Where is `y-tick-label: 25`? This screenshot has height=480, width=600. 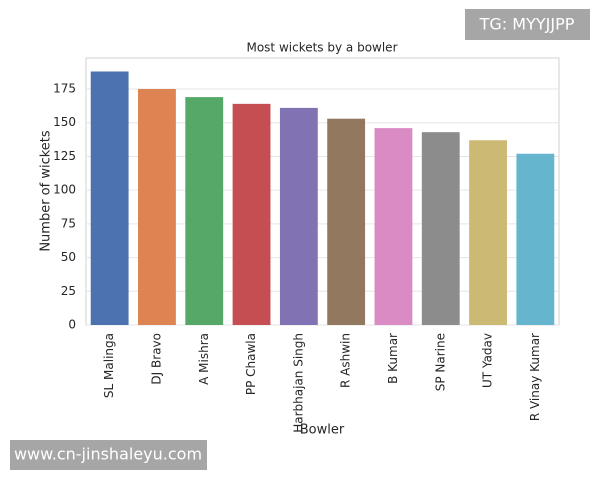 y-tick-label: 25 is located at coordinates (68, 291).